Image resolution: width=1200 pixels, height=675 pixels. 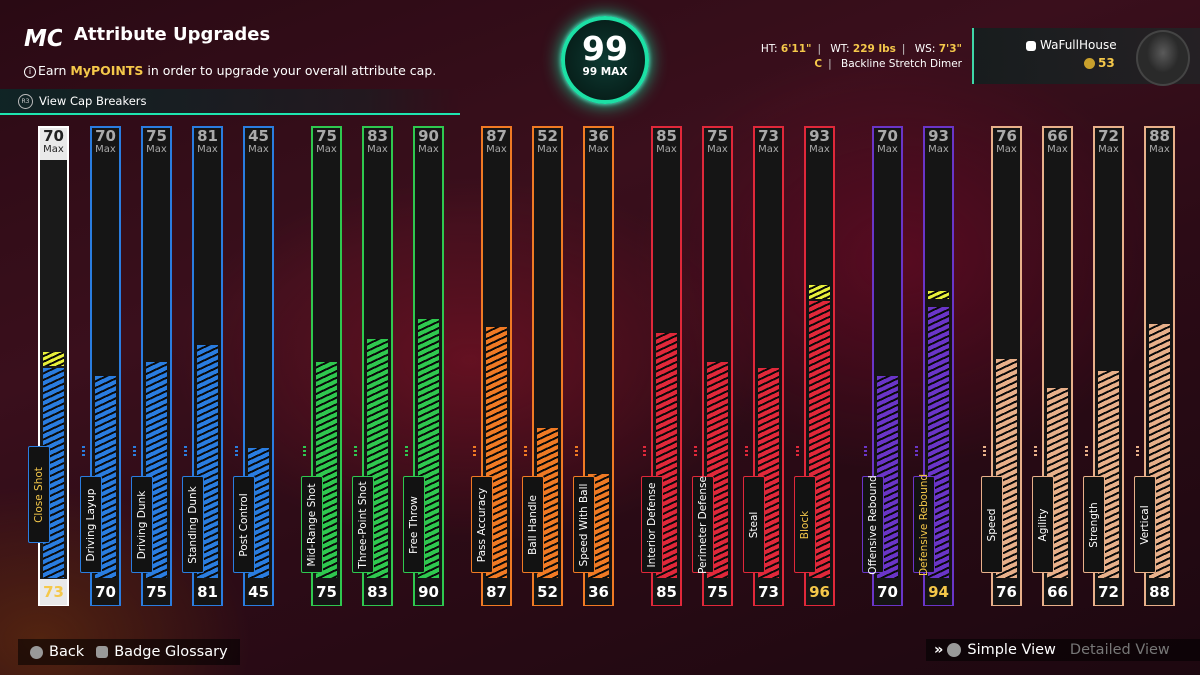 I want to click on attribute-label: Driving Dunk, so click(x=142, y=524).